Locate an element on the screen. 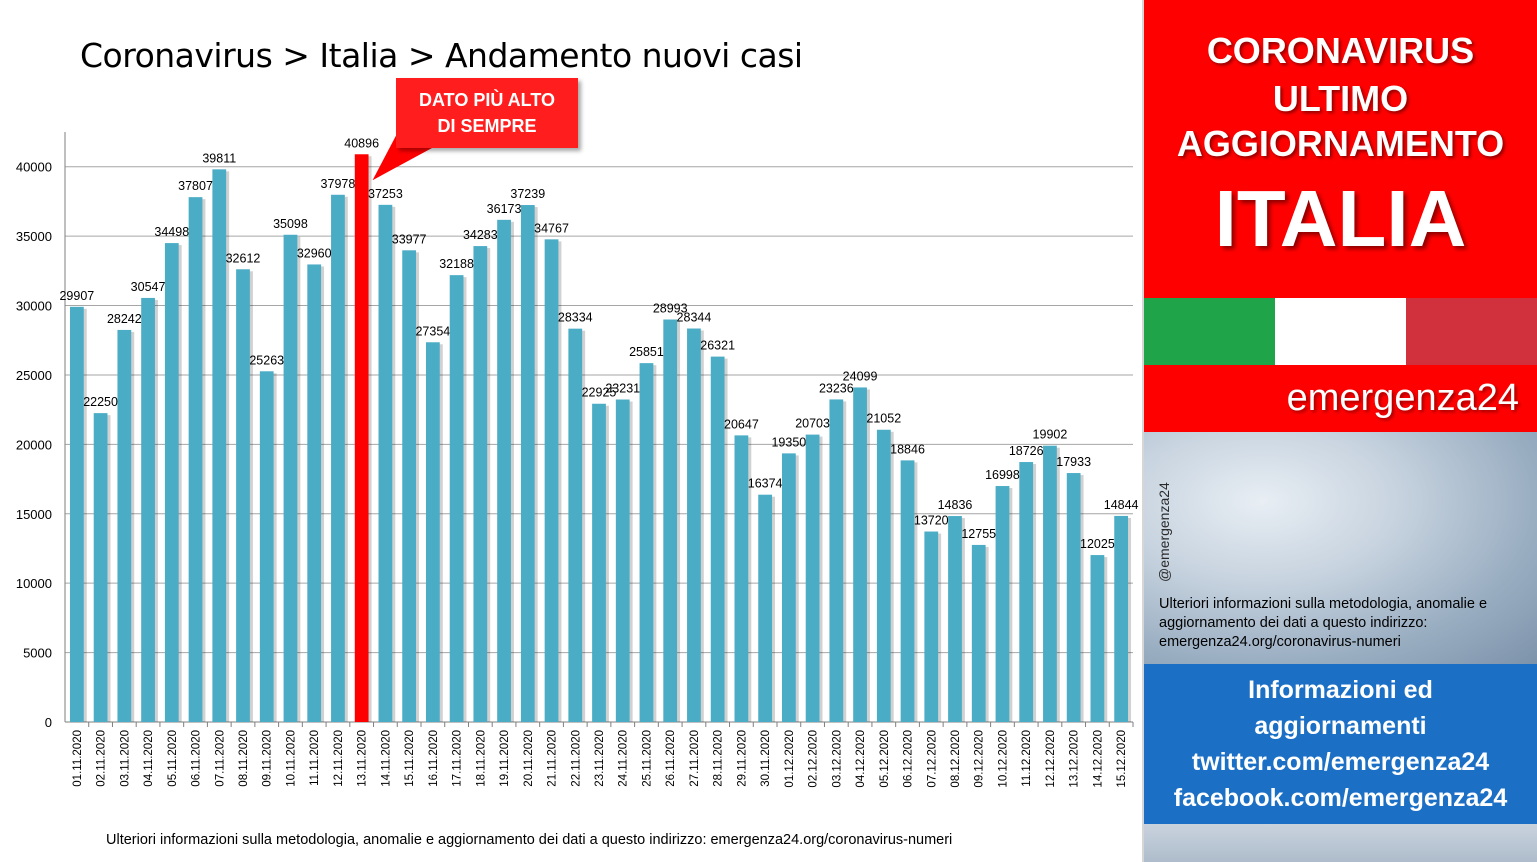  flag-red-stripe is located at coordinates (1471, 331).